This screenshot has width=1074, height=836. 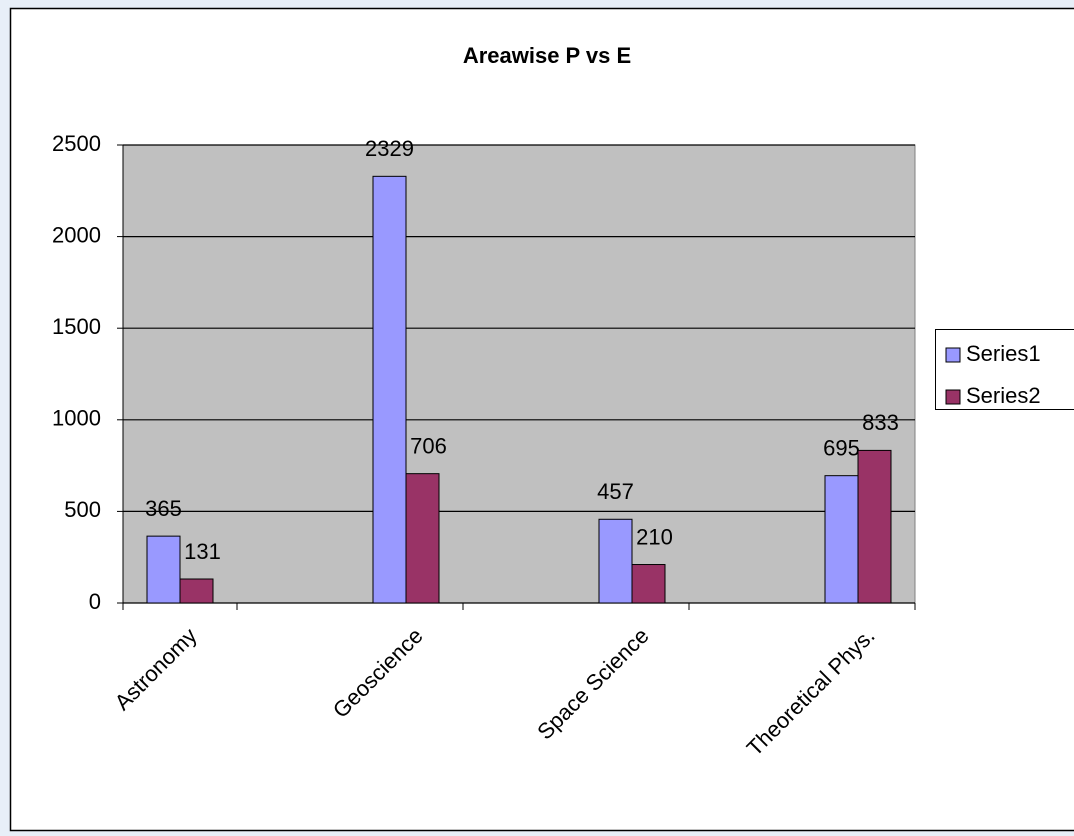 I want to click on data-label: 210, so click(x=654, y=536).